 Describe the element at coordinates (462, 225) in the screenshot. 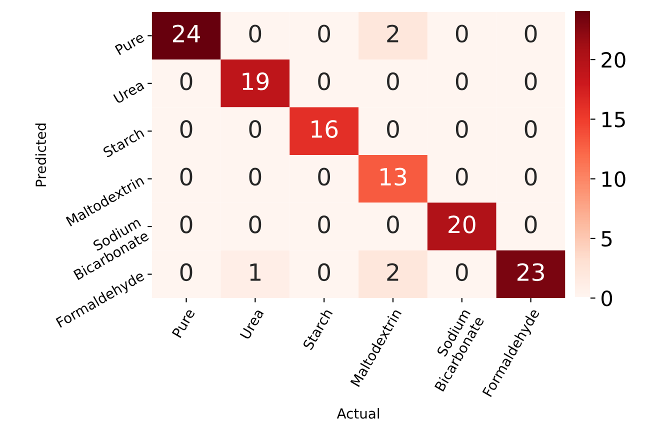

I see `data-label: 20` at that location.